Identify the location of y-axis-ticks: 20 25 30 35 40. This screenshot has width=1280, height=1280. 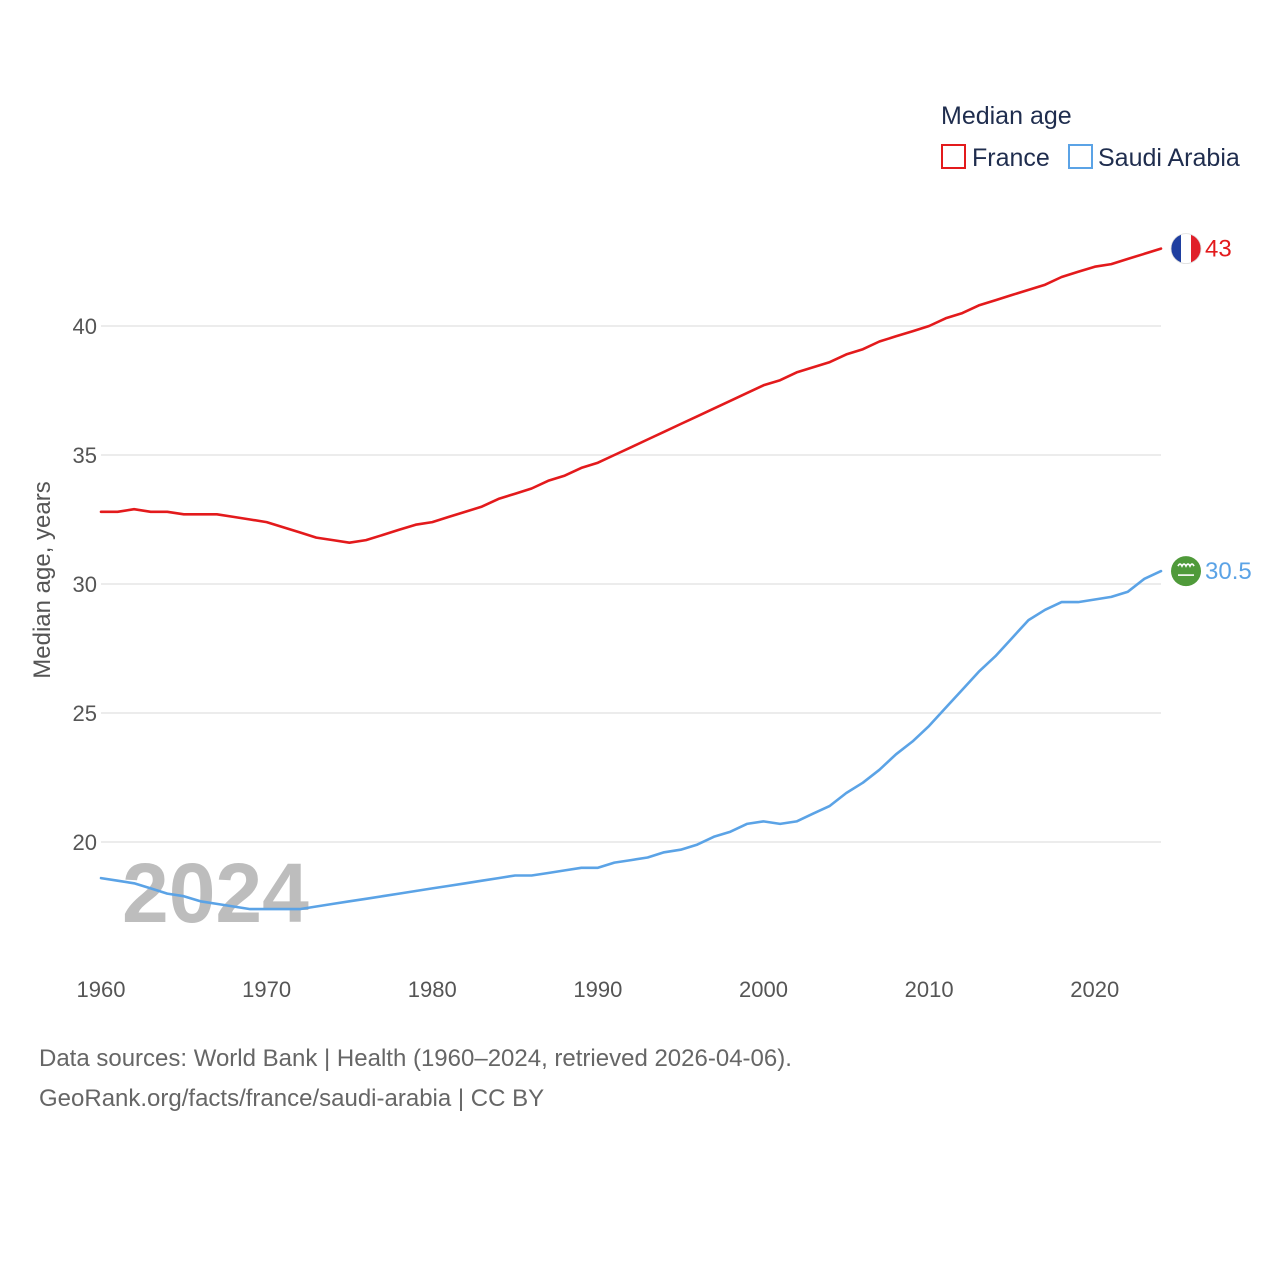
(85, 584).